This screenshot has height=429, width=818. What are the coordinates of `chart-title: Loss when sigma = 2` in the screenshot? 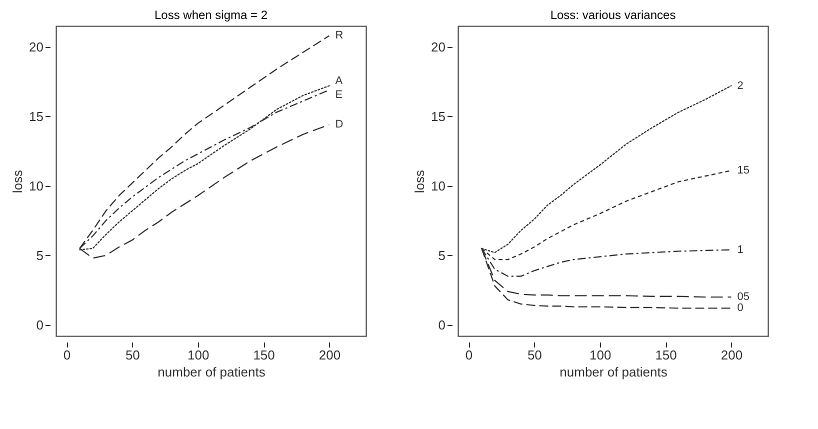 It's located at (211, 15).